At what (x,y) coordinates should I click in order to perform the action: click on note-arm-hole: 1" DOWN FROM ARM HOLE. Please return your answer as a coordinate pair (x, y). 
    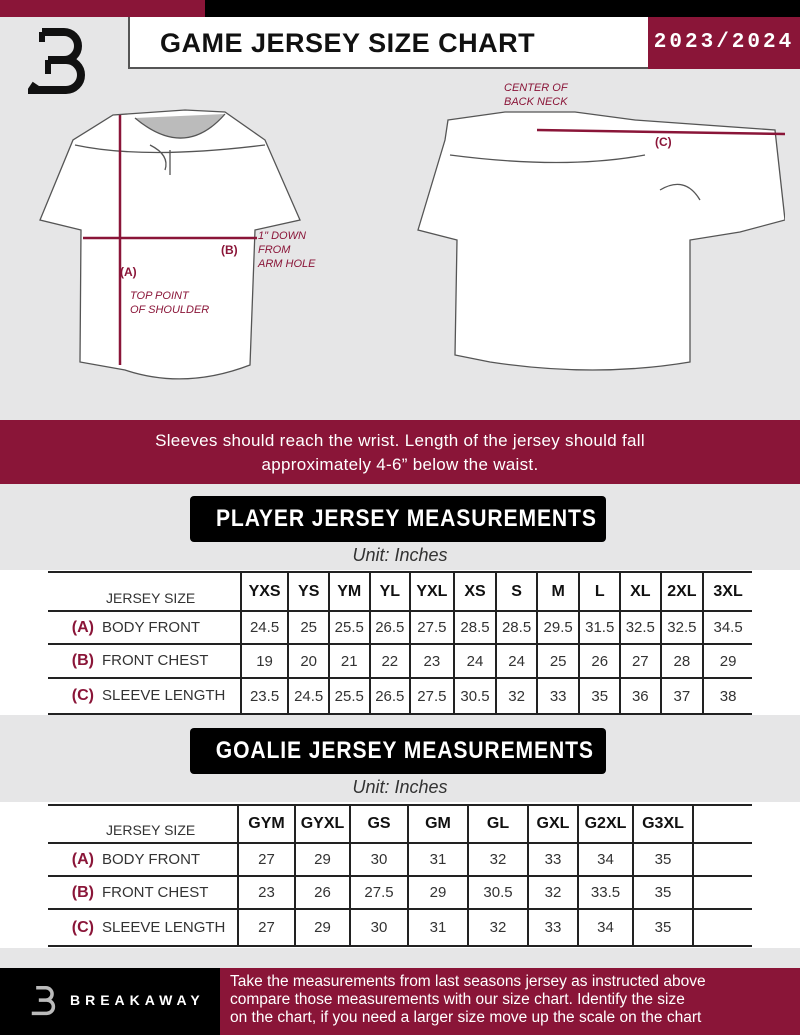
    Looking at the image, I should click on (286, 250).